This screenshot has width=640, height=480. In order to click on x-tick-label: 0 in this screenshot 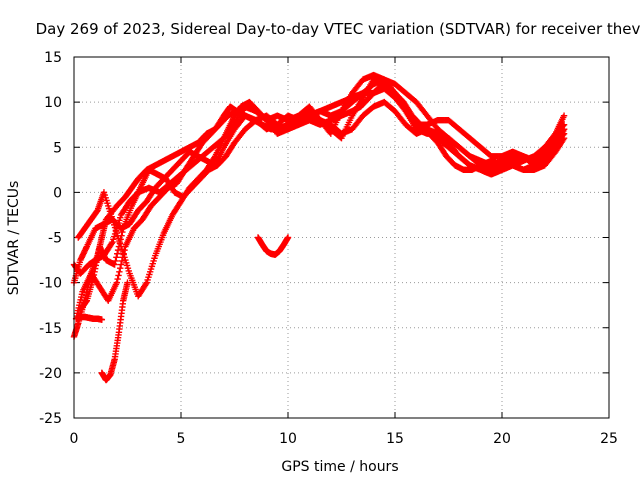, I will do `click(74, 439)`.